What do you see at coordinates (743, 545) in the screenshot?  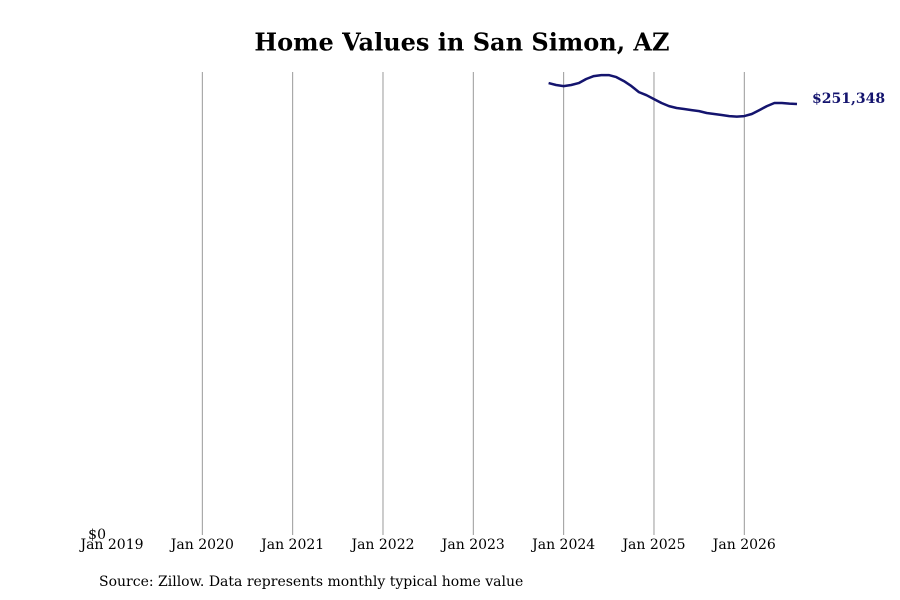 I see `x-tick-label: Jan 2026` at bounding box center [743, 545].